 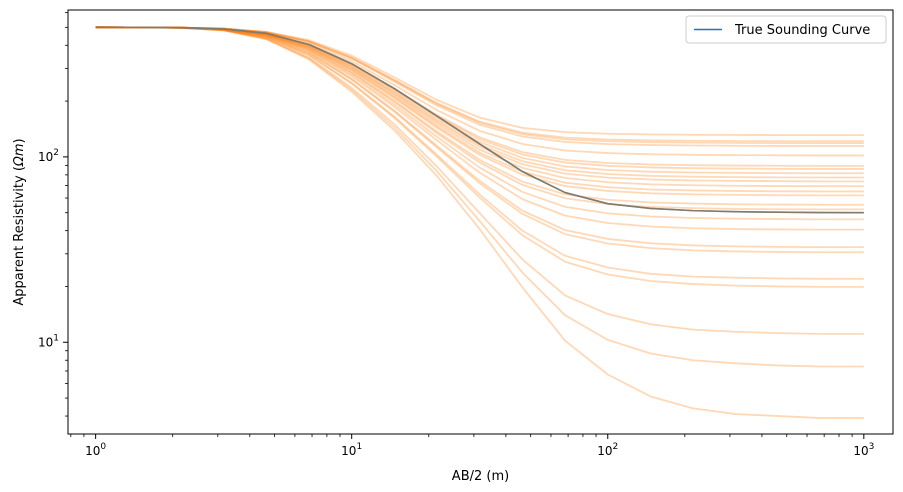 I want to click on x-tick-label-2: 10², so click(x=607, y=450).